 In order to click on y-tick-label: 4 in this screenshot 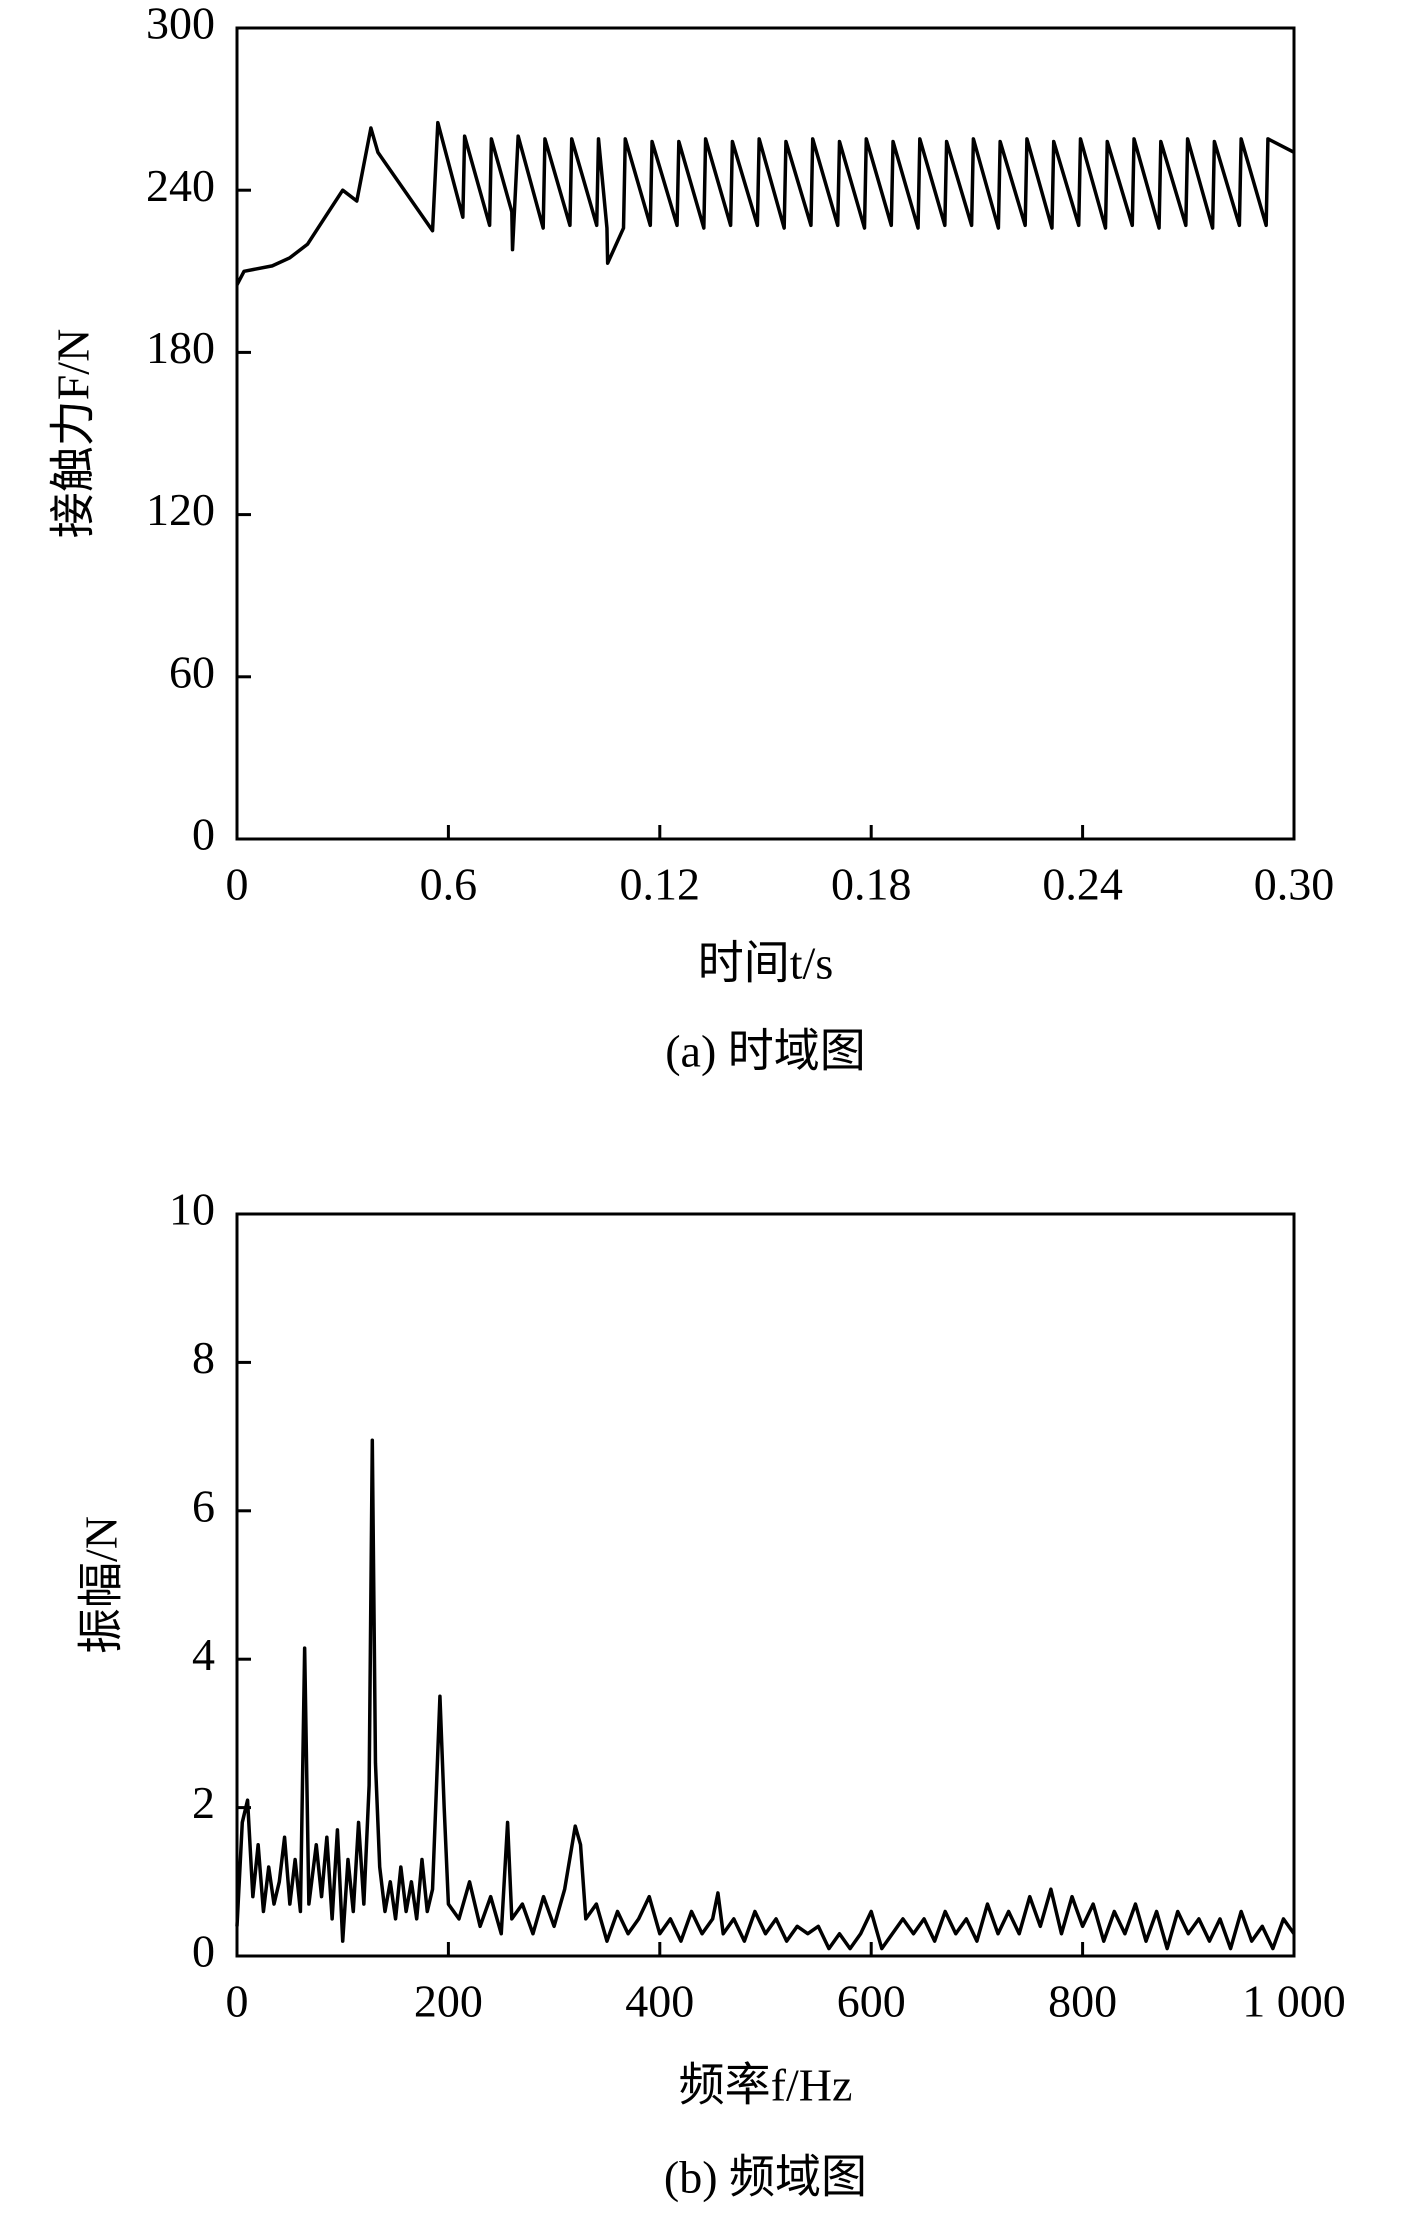, I will do `click(203, 1654)`.